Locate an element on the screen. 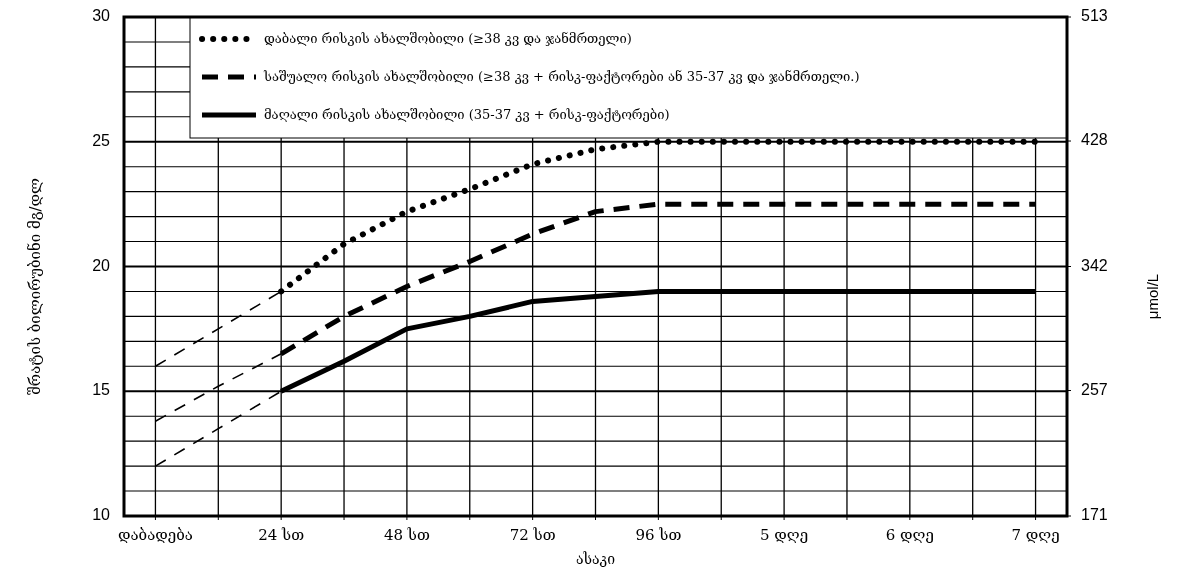 This screenshot has width=1184, height=577. y-tick-label: 10 is located at coordinates (101, 515).